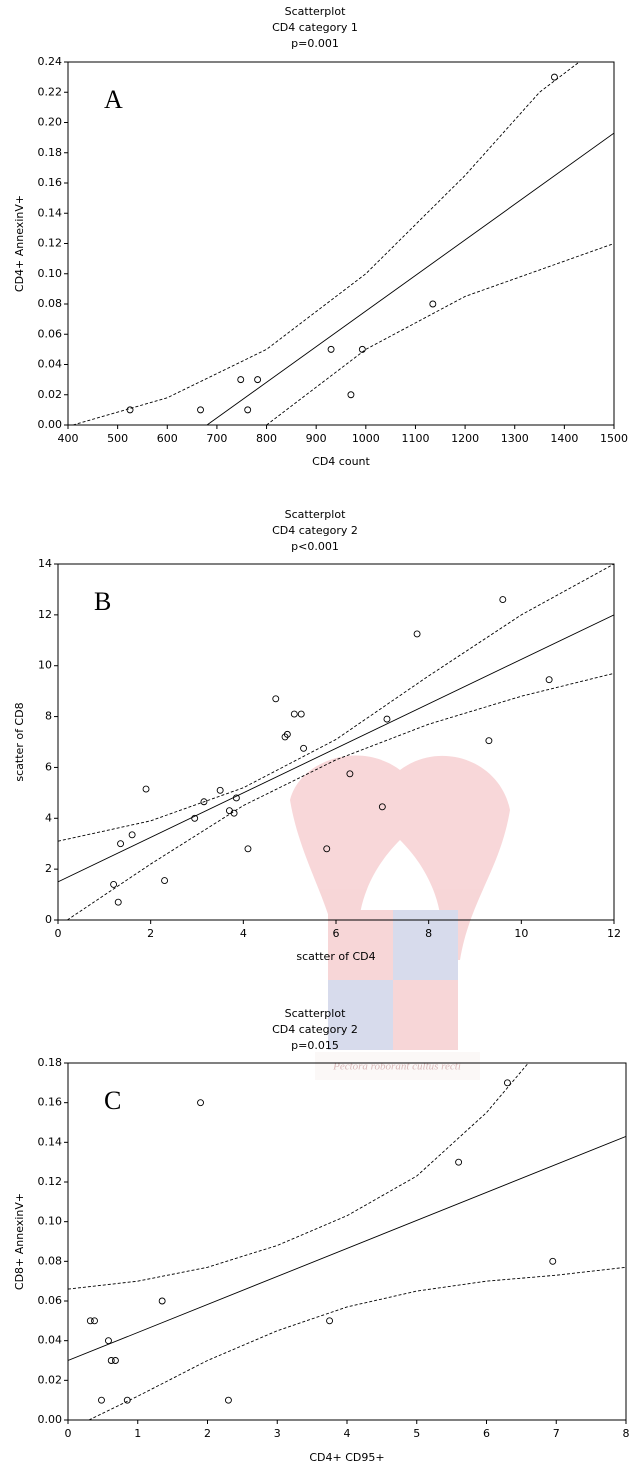  Describe the element at coordinates (68, 438) in the screenshot. I see `x-tick-label: 400` at that location.